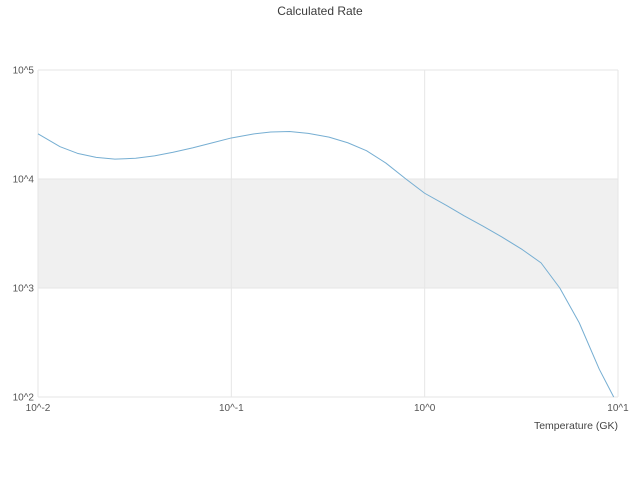 This screenshot has width=640, height=480. I want to click on y-tick-label: 10^5, so click(24, 71).